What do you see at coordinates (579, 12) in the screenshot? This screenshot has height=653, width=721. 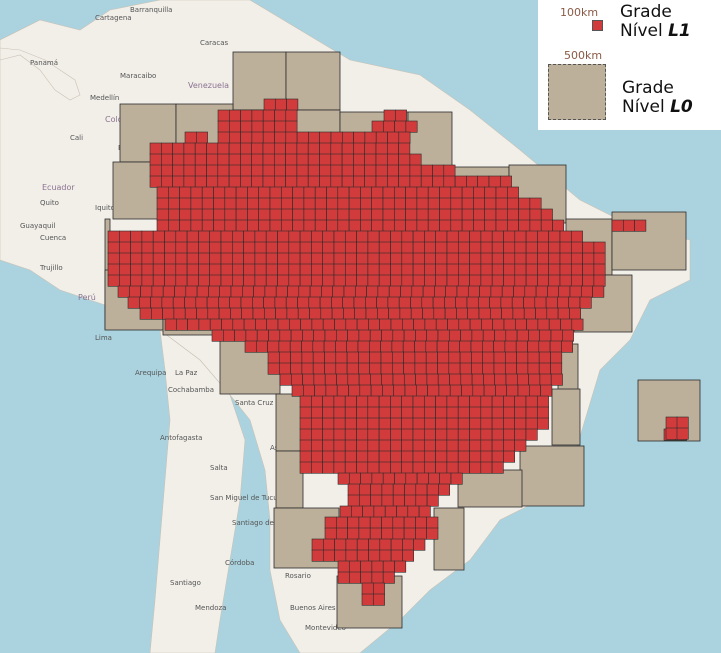 I see `legend-l1-scale: 100km` at bounding box center [579, 12].